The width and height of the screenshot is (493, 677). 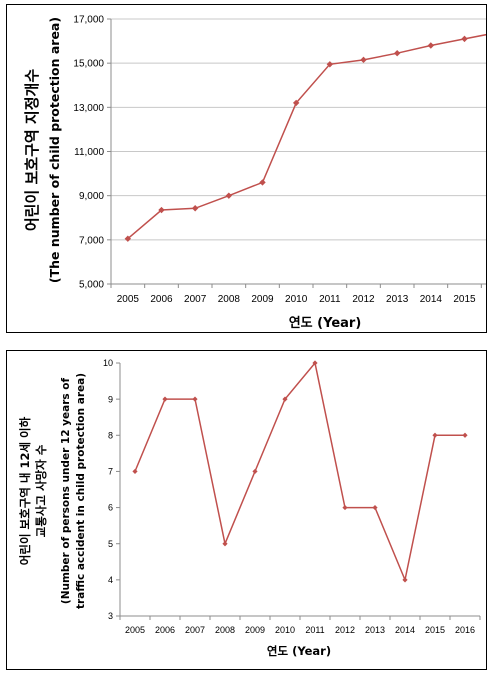 I want to click on y-tick-label: 7, so click(x=110, y=472).